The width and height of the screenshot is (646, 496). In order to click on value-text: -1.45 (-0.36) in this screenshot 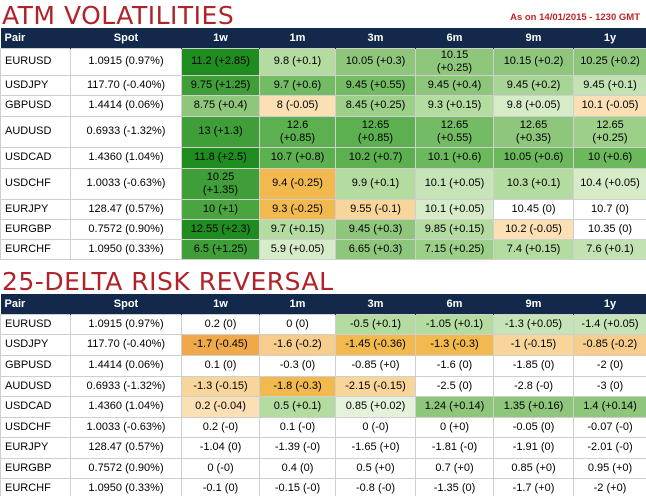, I will do `click(375, 344)`.